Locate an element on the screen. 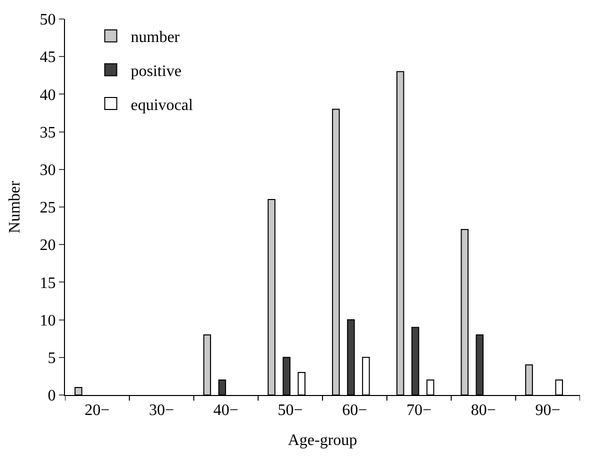 The image size is (600, 465). legend-label: positive is located at coordinates (156, 71).